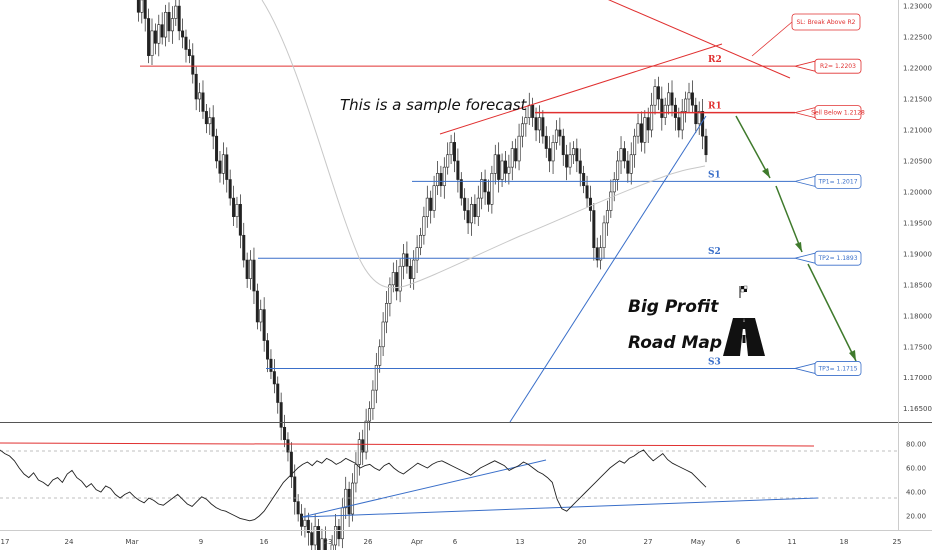 Image resolution: width=932 pixels, height=550 pixels. What do you see at coordinates (407, 444) in the screenshot?
I see `rsi-overbought-line` at bounding box center [407, 444].